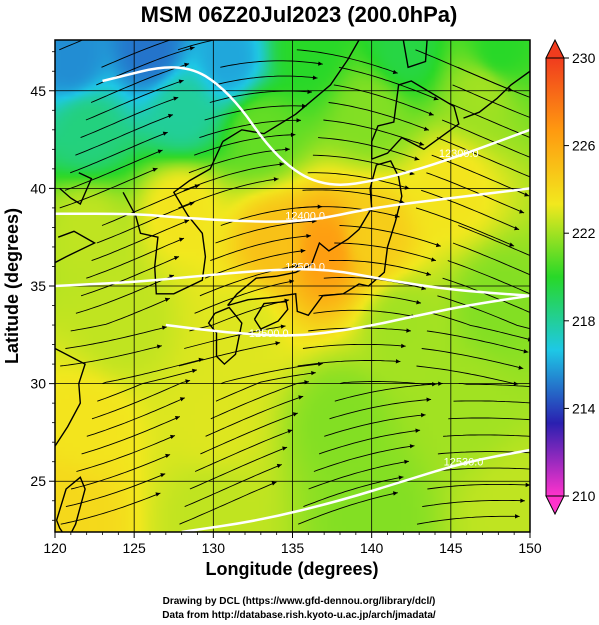 The height and width of the screenshot is (625, 599). Describe the element at coordinates (70, 397) in the screenshot. I see `coastline-china-south` at that location.